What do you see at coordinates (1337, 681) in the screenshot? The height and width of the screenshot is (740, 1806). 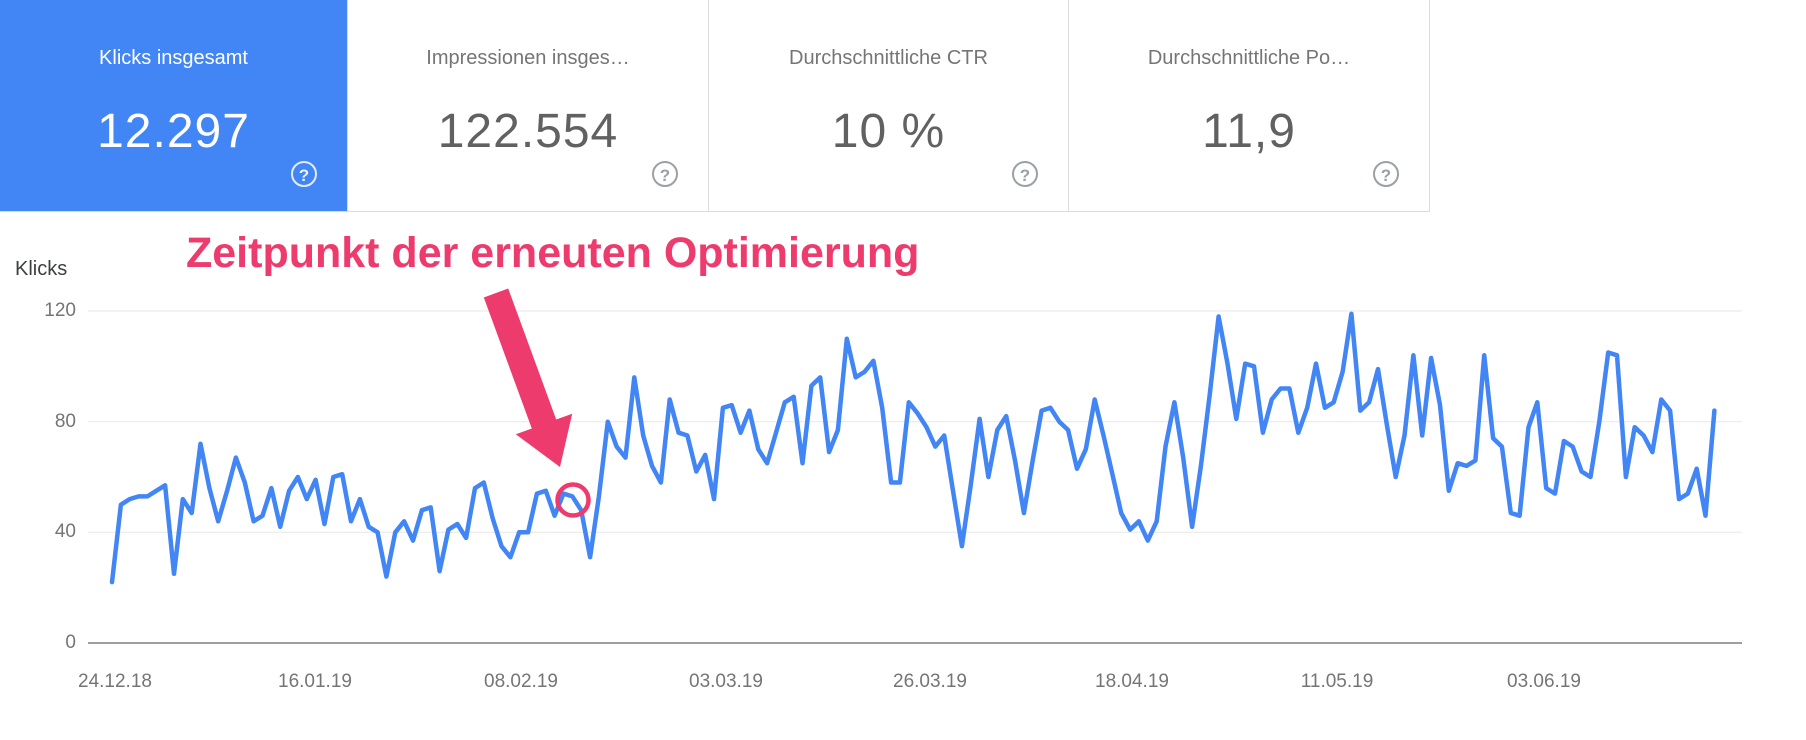 I see `x-axis-date-label: 11.05.19` at bounding box center [1337, 681].